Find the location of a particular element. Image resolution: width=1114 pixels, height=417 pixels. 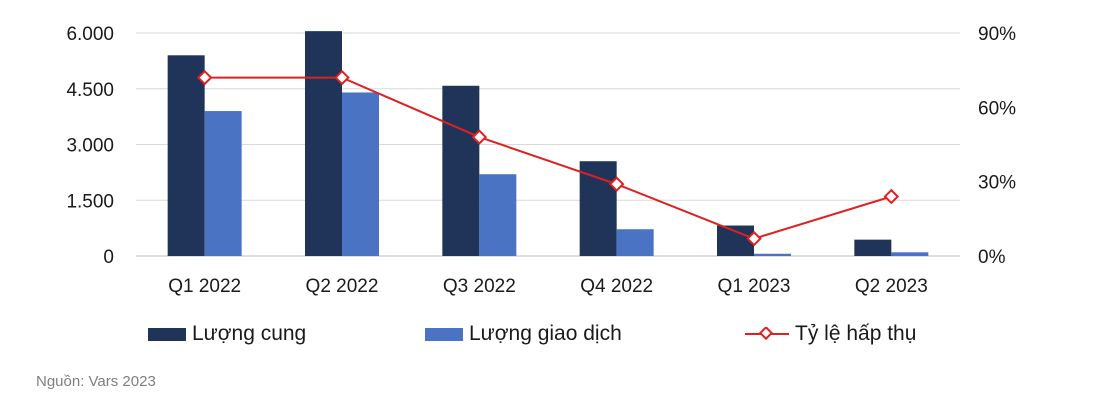

x-tick-label: Q1 2022 is located at coordinates (204, 286).